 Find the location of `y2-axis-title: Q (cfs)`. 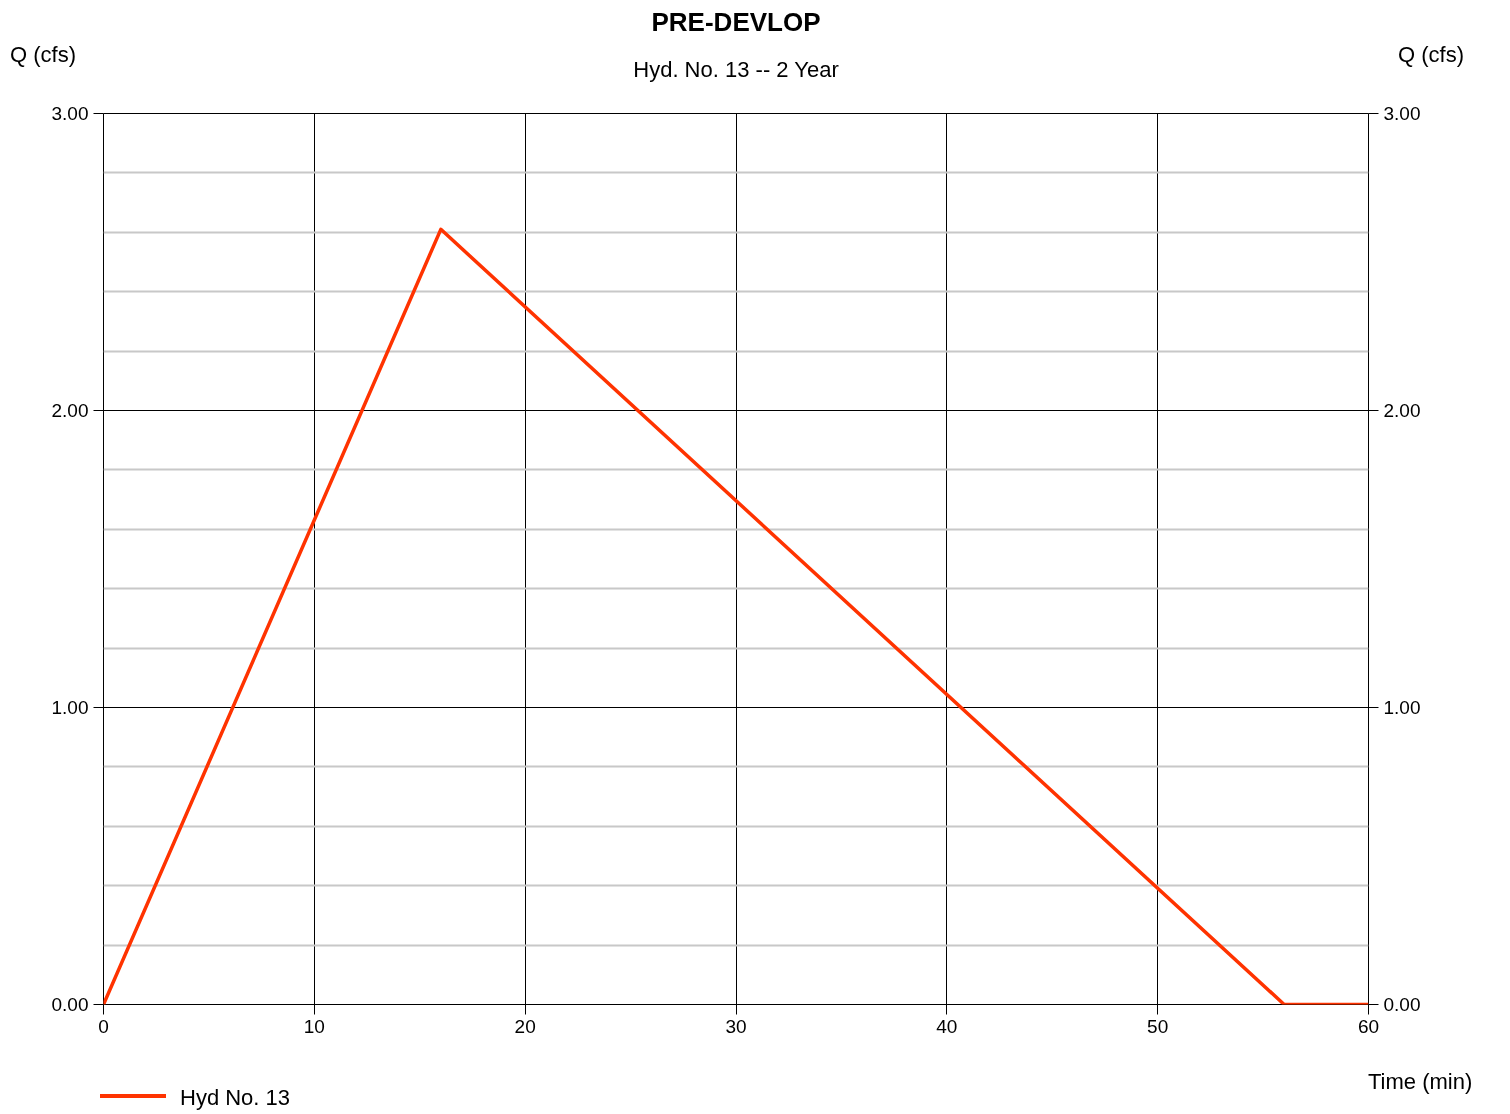

y2-axis-title: Q (cfs) is located at coordinates (1431, 55).